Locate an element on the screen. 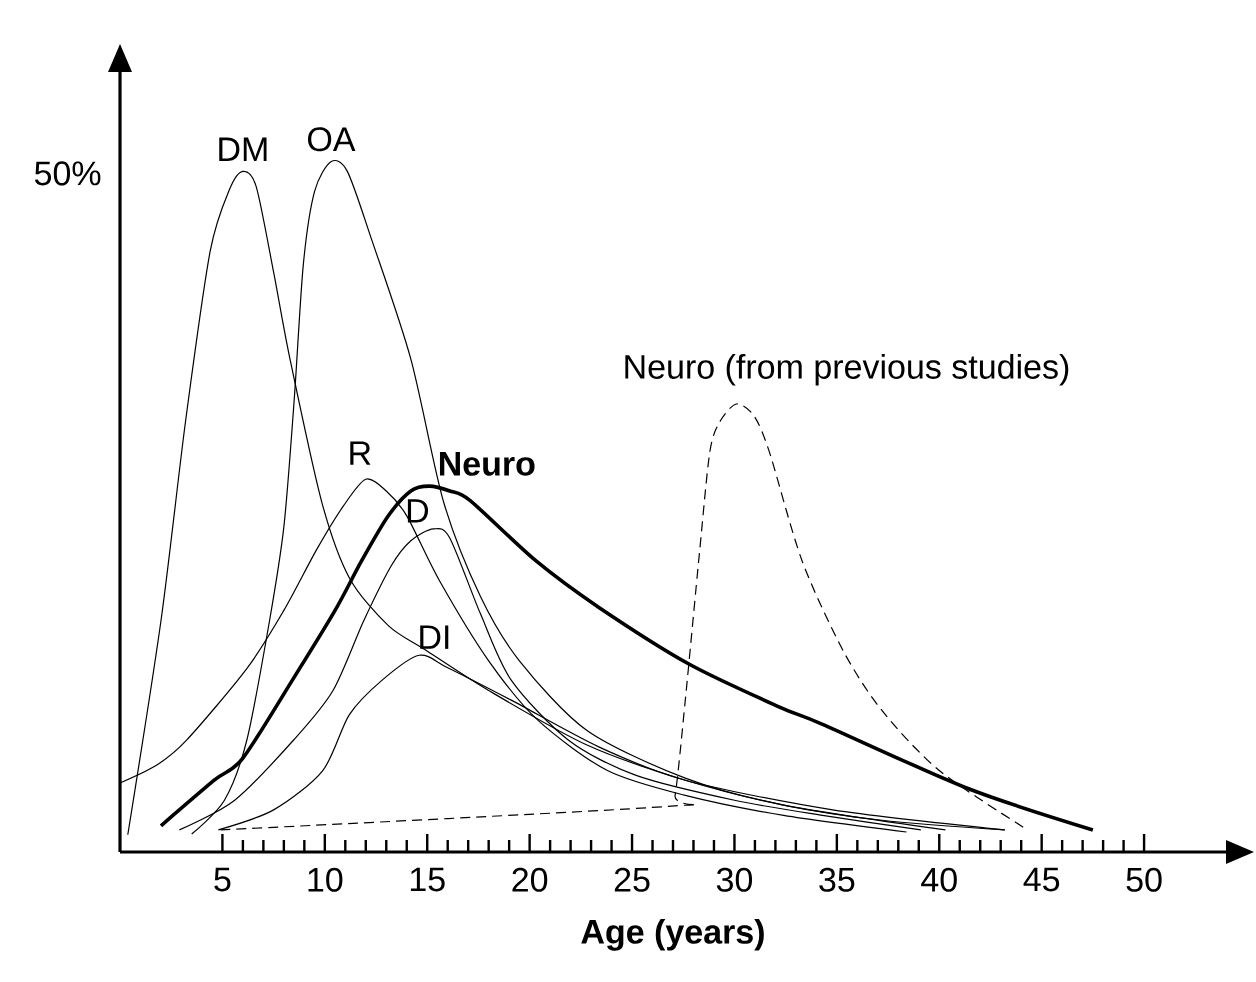 The height and width of the screenshot is (982, 1256). series-label: OA is located at coordinates (332, 139).